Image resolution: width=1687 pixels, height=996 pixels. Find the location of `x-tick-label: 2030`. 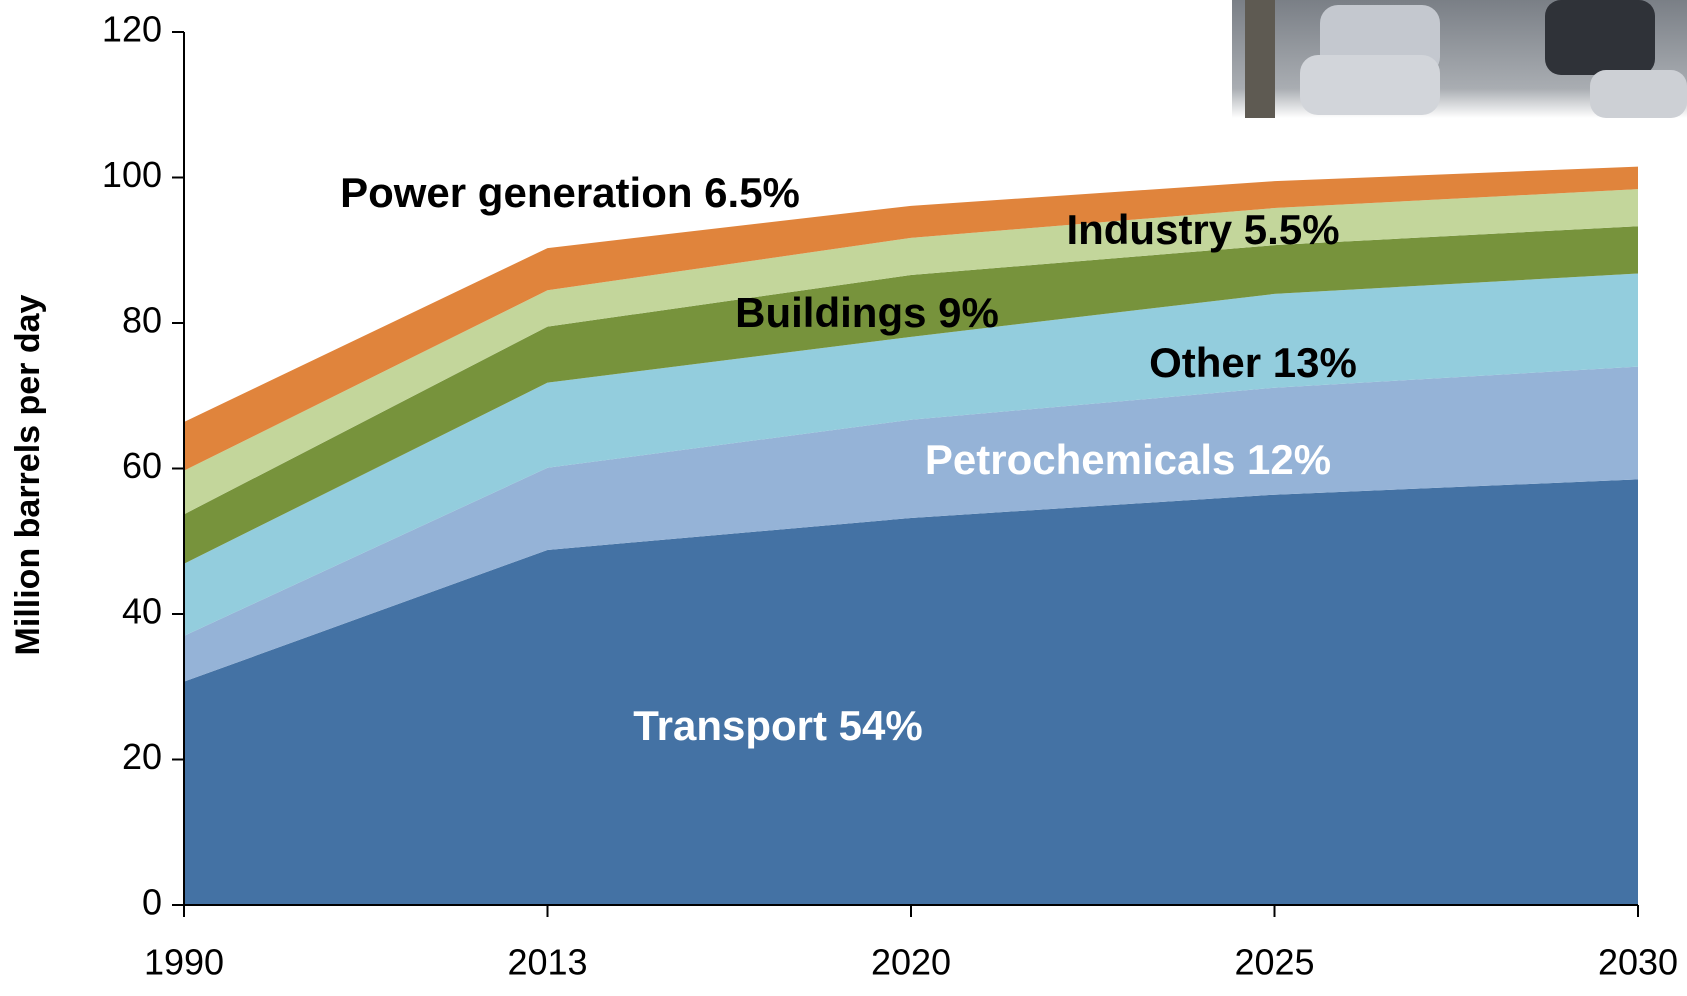

x-tick-label: 2030 is located at coordinates (1638, 962).